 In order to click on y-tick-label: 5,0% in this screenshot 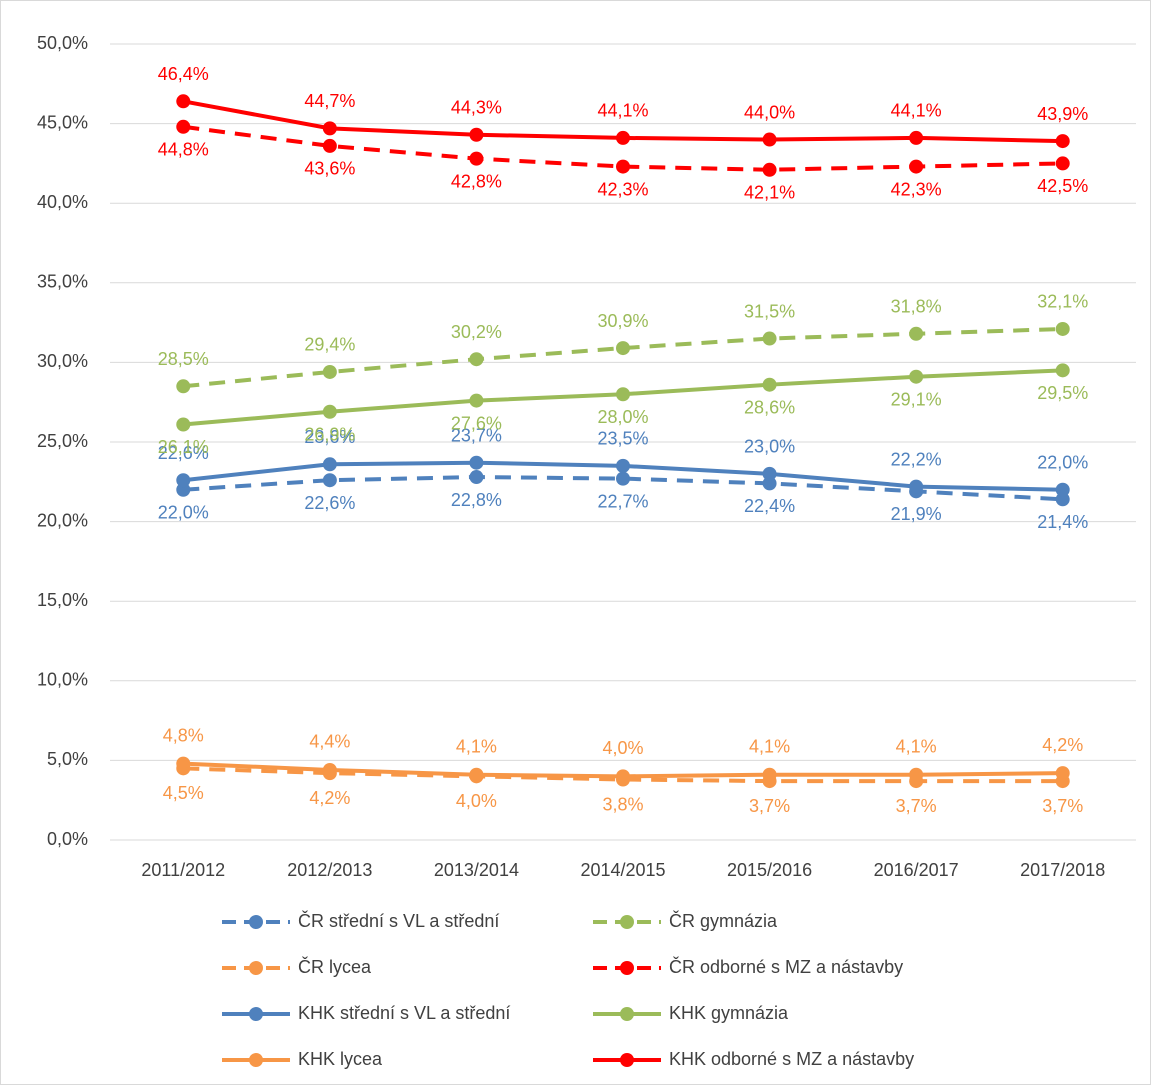, I will do `click(67, 759)`.